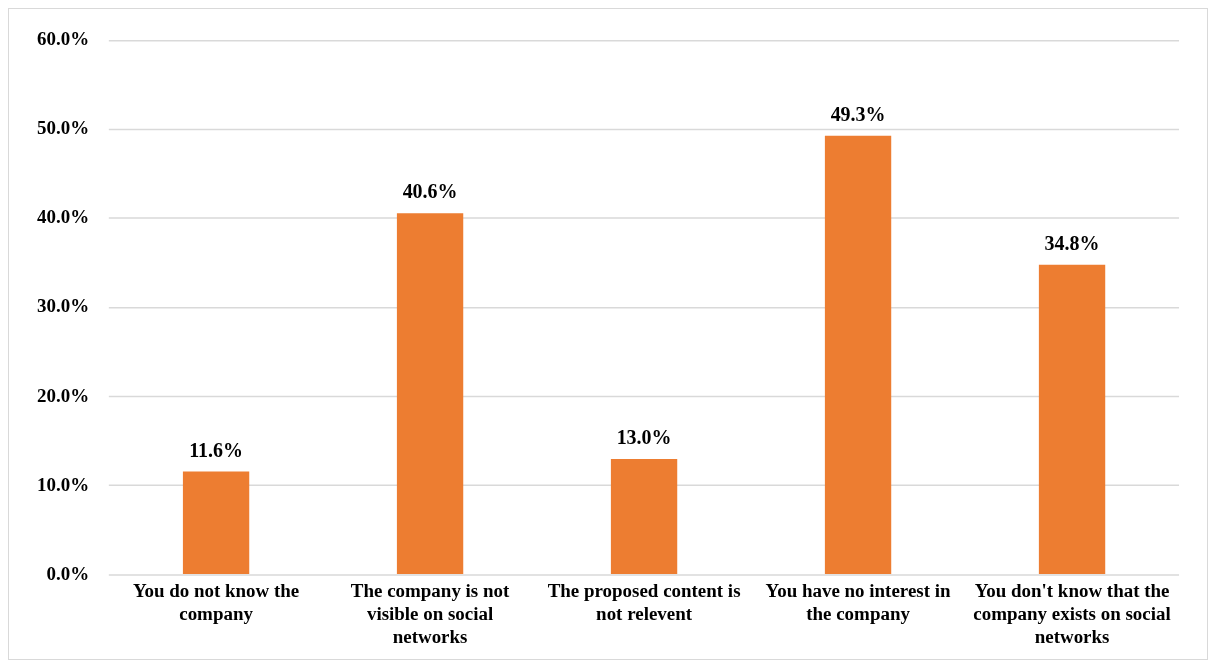 This screenshot has height=672, width=1220. Describe the element at coordinates (68, 573) in the screenshot. I see `y-tick-label: 0.0%` at that location.